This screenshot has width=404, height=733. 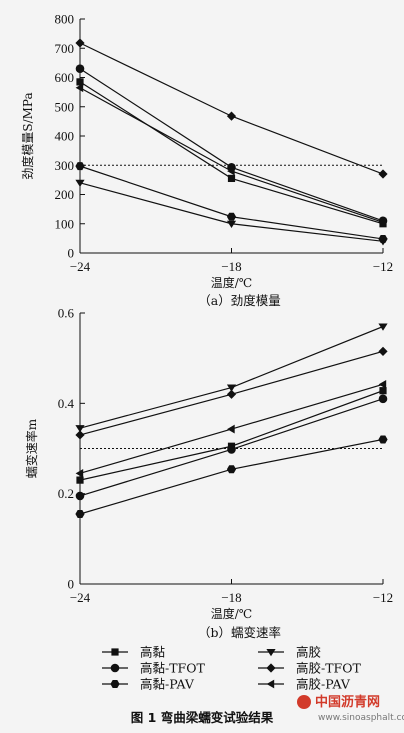 I want to click on legend-label: 高胶-PAV, so click(x=323, y=684).